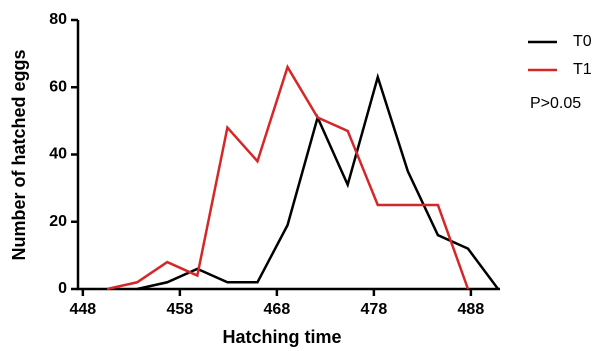 This screenshot has height=351, width=605. What do you see at coordinates (58, 86) in the screenshot?
I see `y-tick-label: 60` at bounding box center [58, 86].